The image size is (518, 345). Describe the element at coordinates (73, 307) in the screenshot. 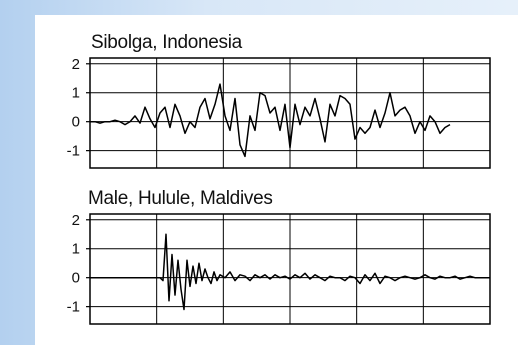

I see `y-tick-label-male-hulule: -1` at that location.